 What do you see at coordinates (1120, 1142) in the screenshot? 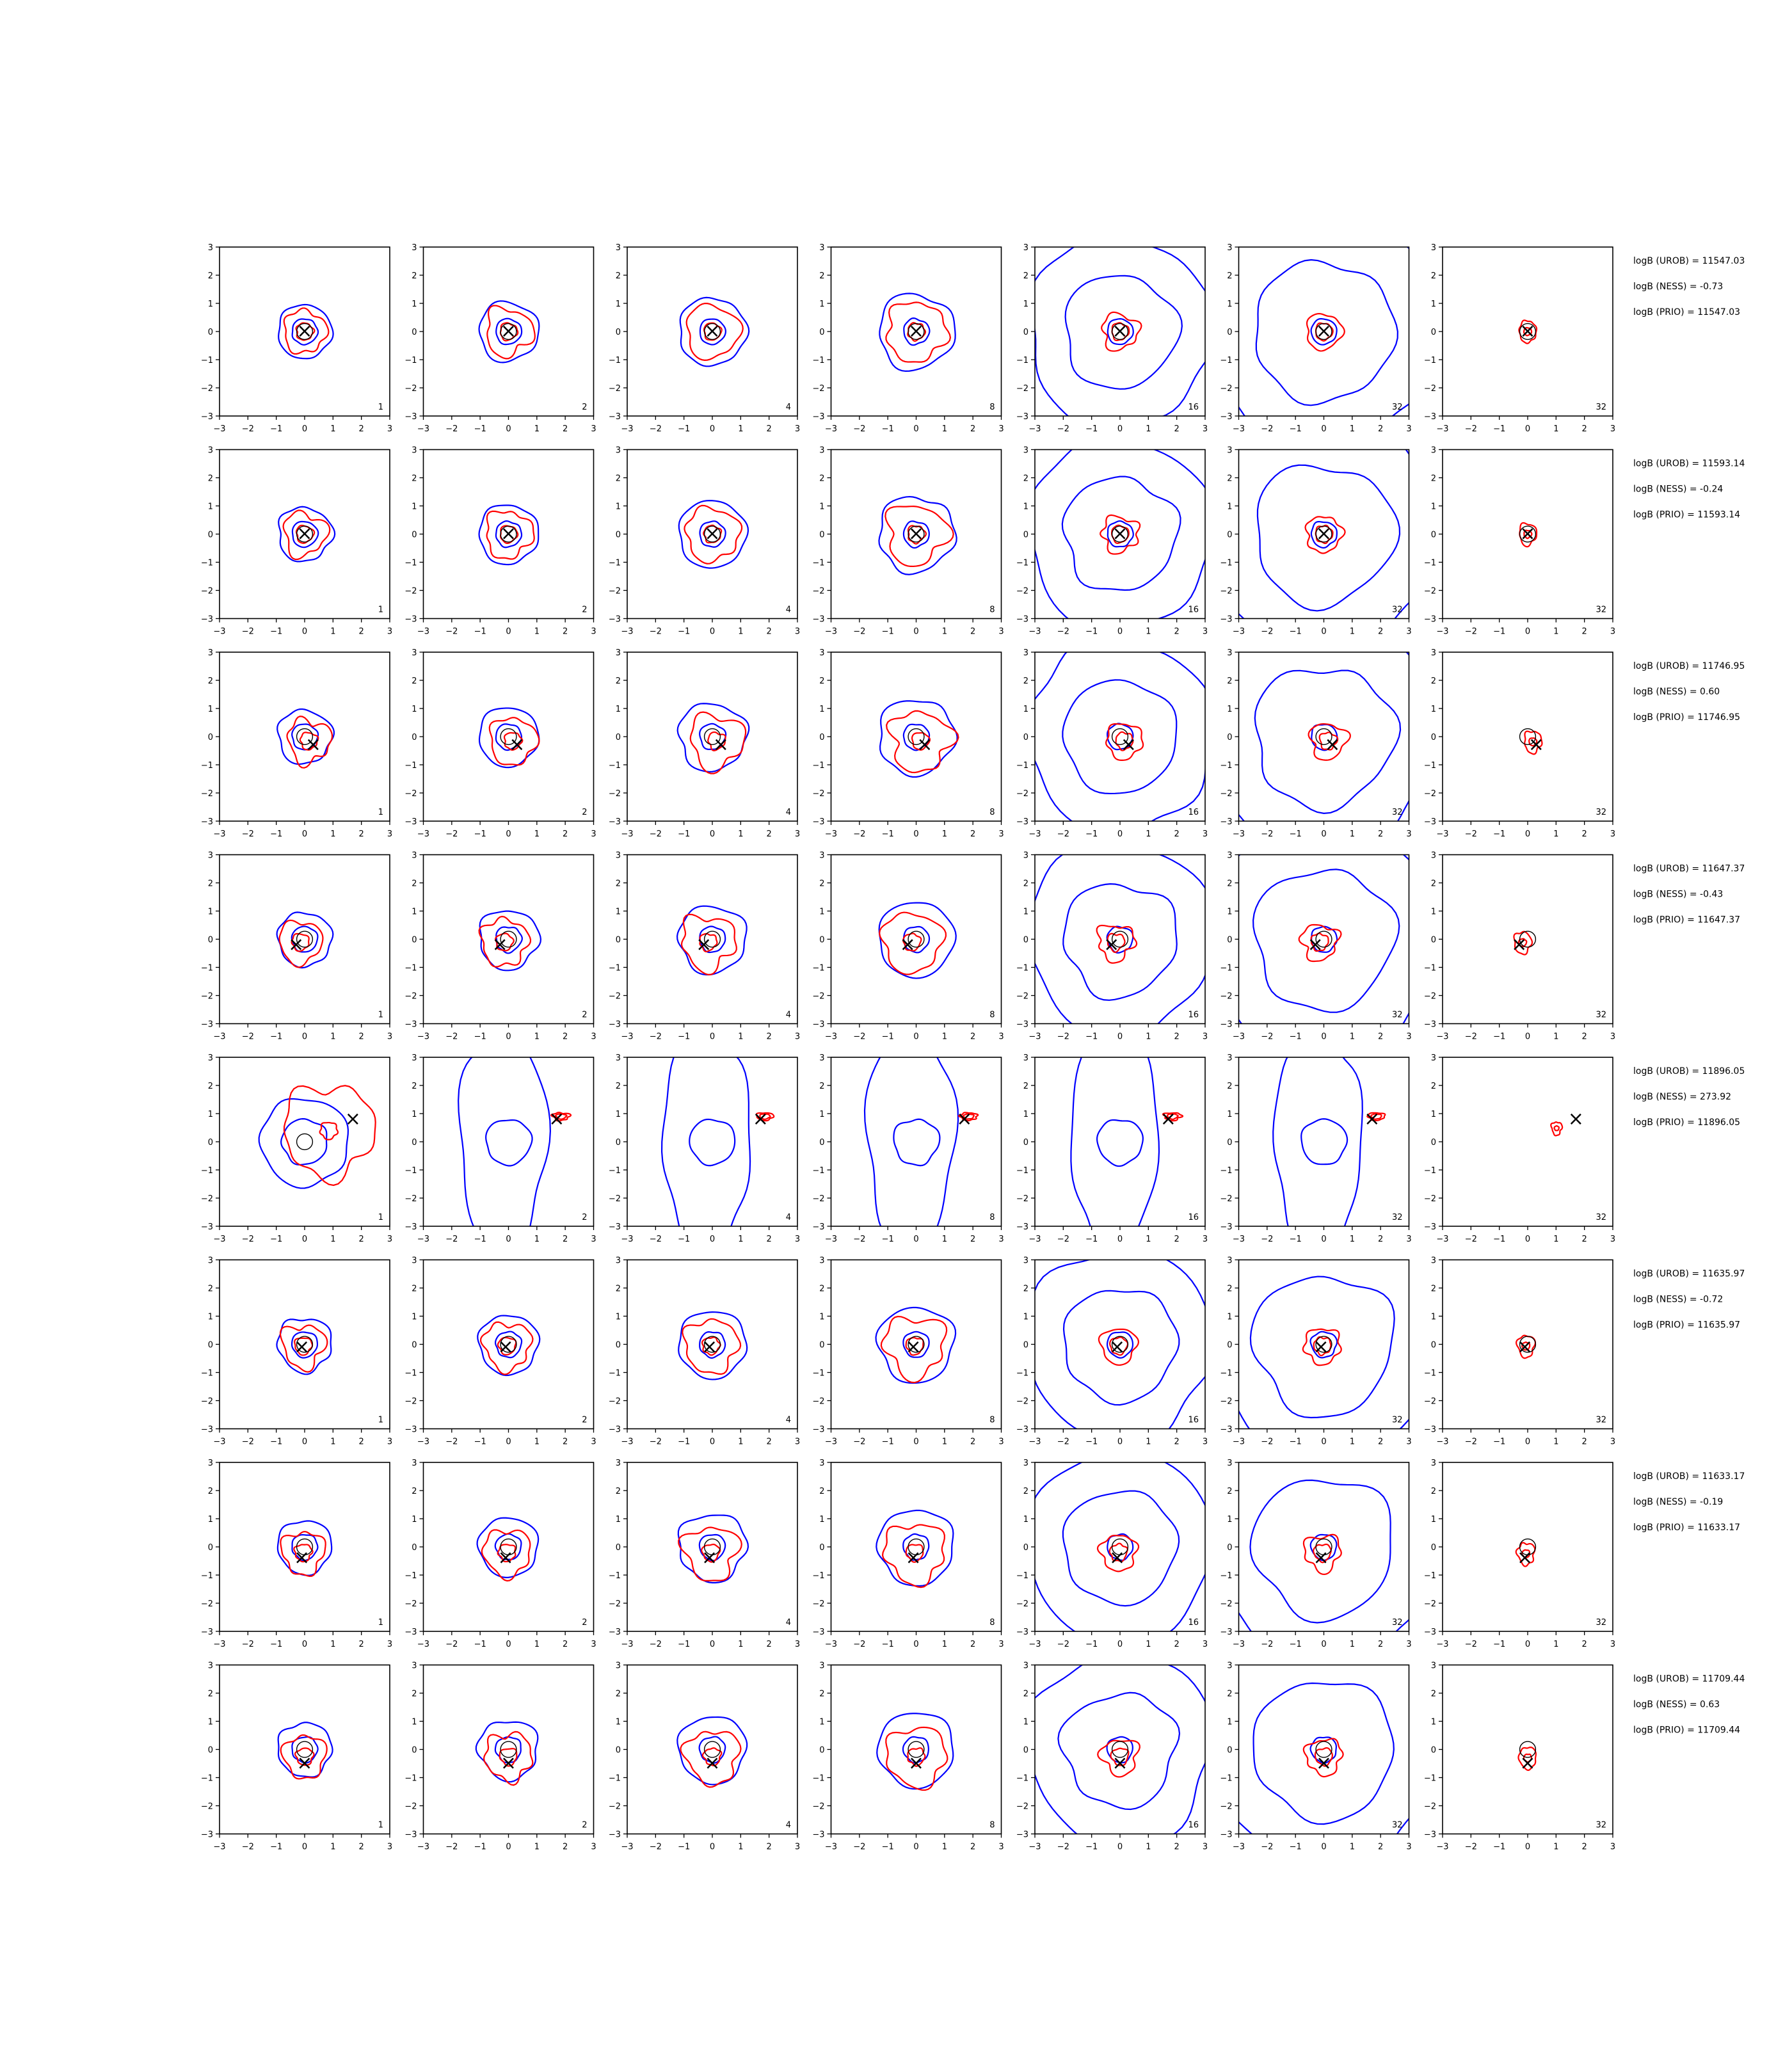
I see `axes-frame` at bounding box center [1120, 1142].